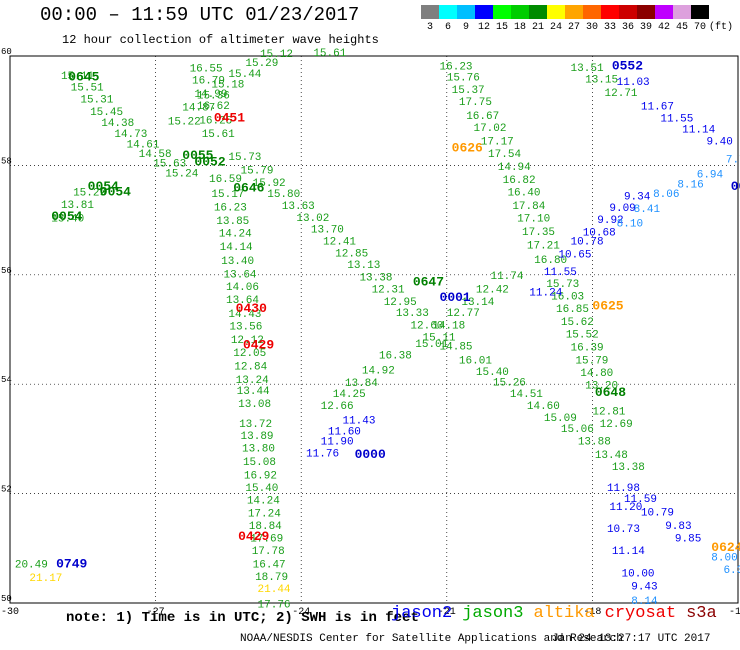 Image resolution: width=740 pixels, height=650 pixels. What do you see at coordinates (506, 277) in the screenshot?
I see `wave-height-value: 11.74` at bounding box center [506, 277].